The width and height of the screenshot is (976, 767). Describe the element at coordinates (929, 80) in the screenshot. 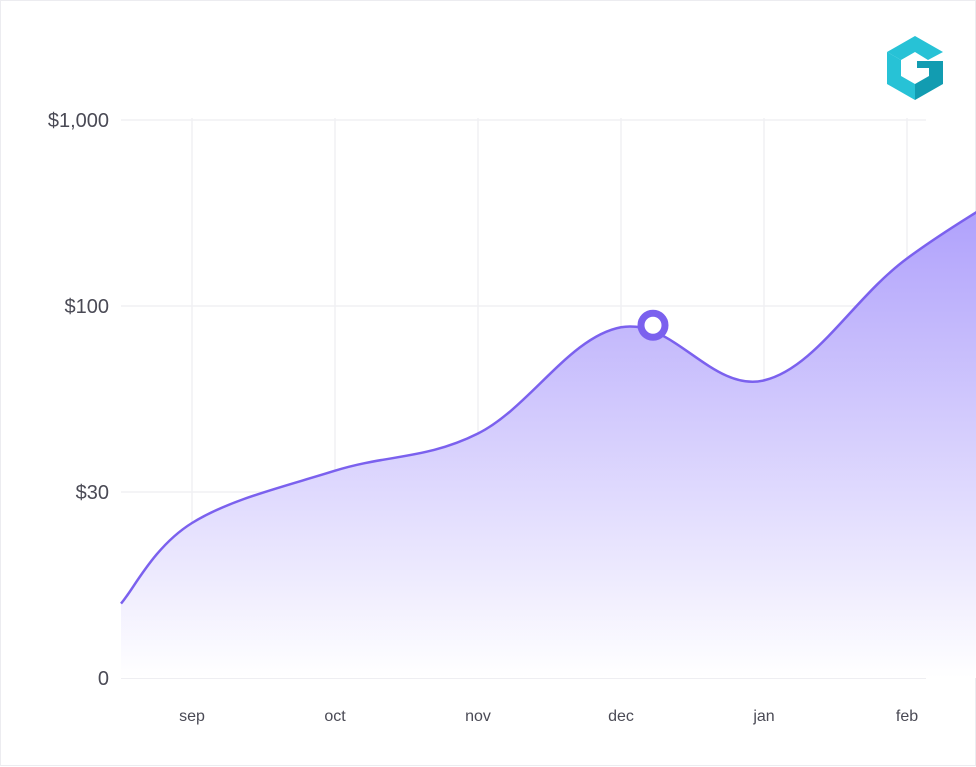

I see `logo-right-face` at that location.